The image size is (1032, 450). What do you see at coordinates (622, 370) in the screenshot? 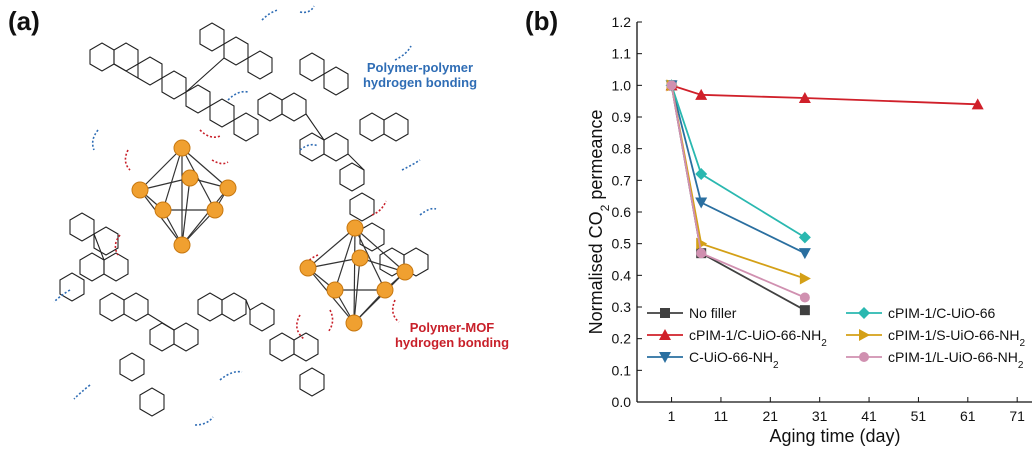
I see `y-tick-label: 0.1` at bounding box center [622, 370].